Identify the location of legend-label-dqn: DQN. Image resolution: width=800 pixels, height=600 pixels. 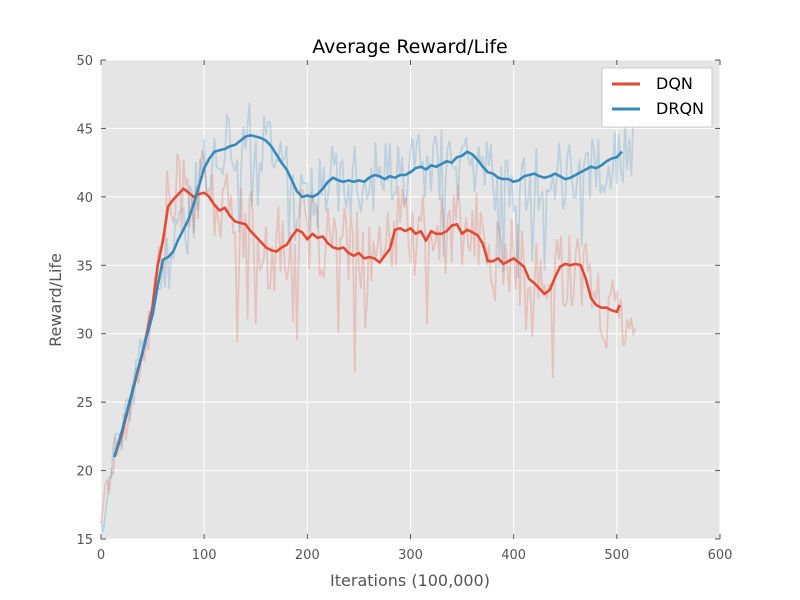
(674, 83).